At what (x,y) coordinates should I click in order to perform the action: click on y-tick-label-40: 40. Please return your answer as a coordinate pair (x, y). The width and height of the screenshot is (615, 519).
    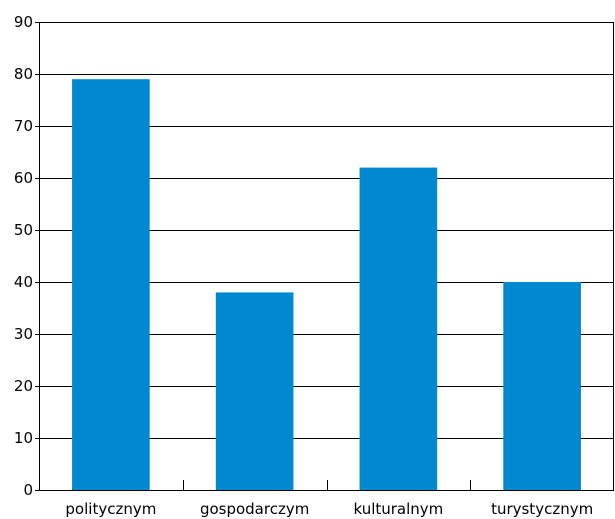
    Looking at the image, I should click on (23, 282).